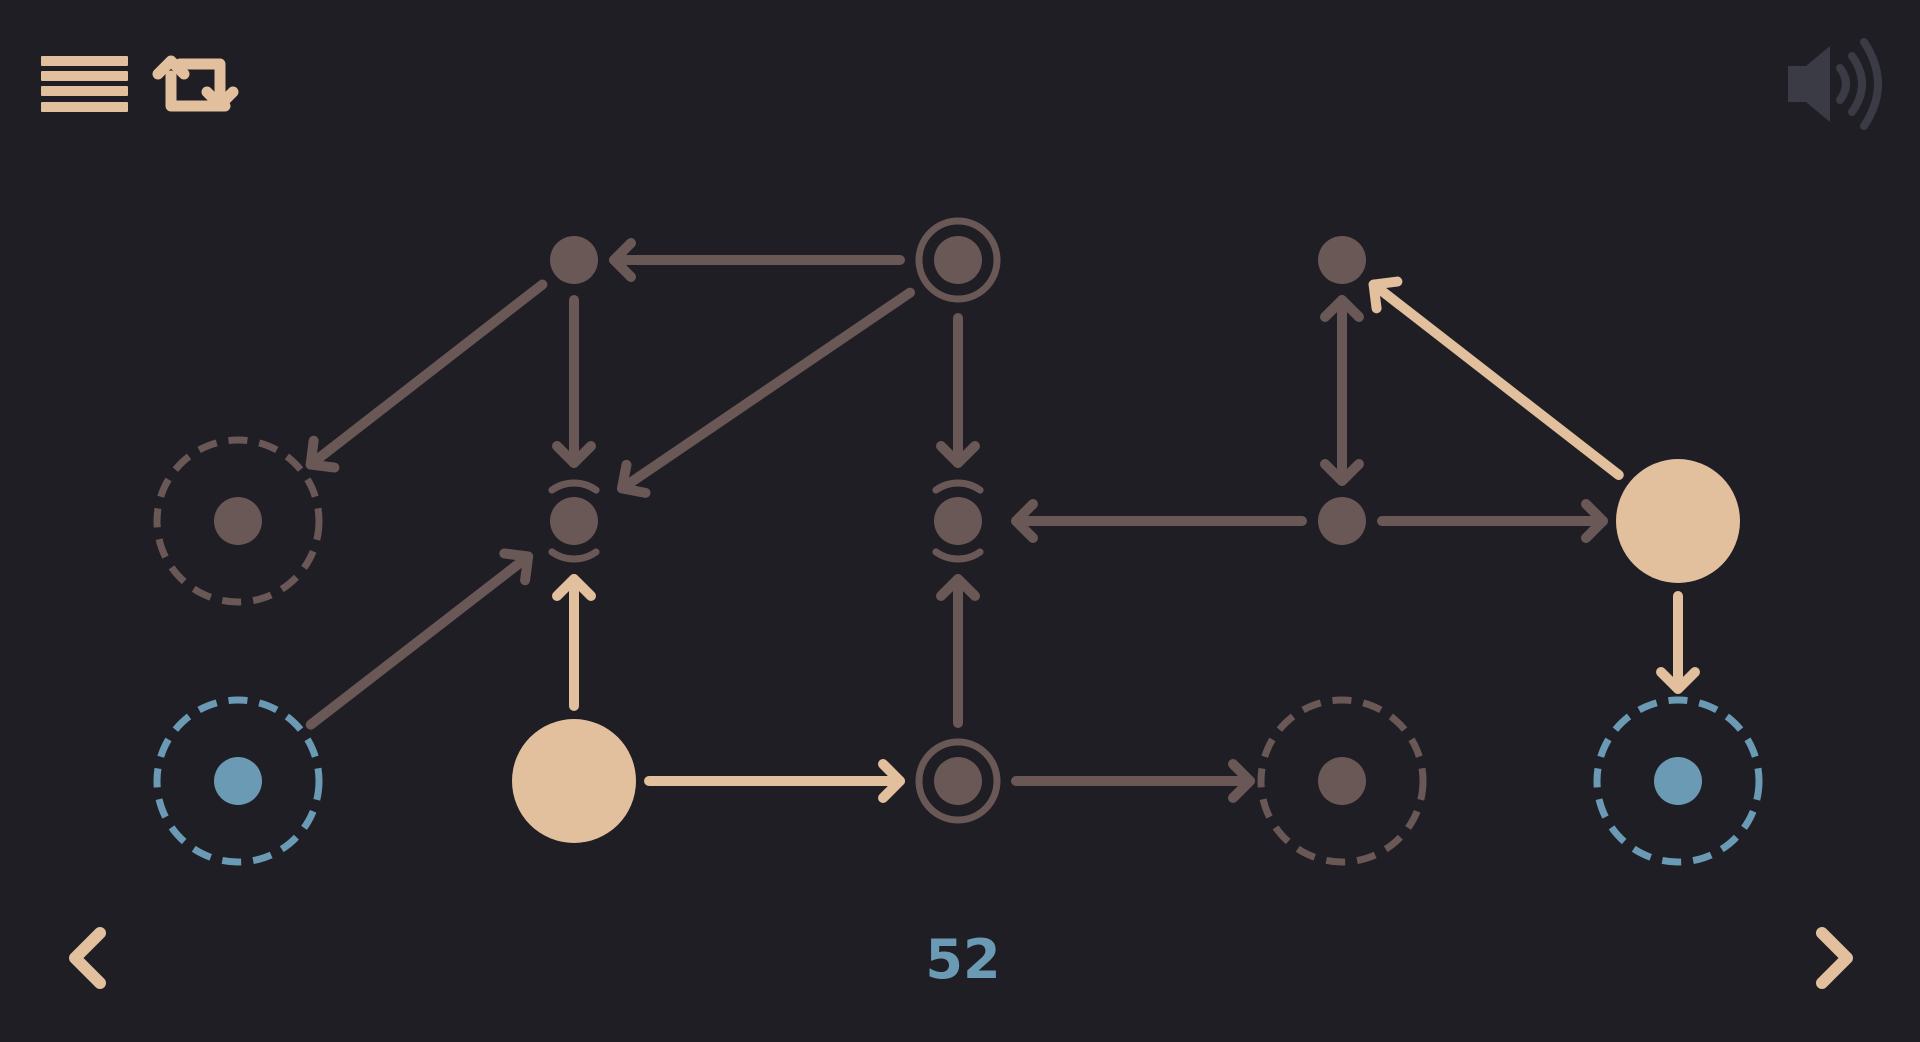  Describe the element at coordinates (1678, 642) in the screenshot. I see `edge-h-to-m` at that location.